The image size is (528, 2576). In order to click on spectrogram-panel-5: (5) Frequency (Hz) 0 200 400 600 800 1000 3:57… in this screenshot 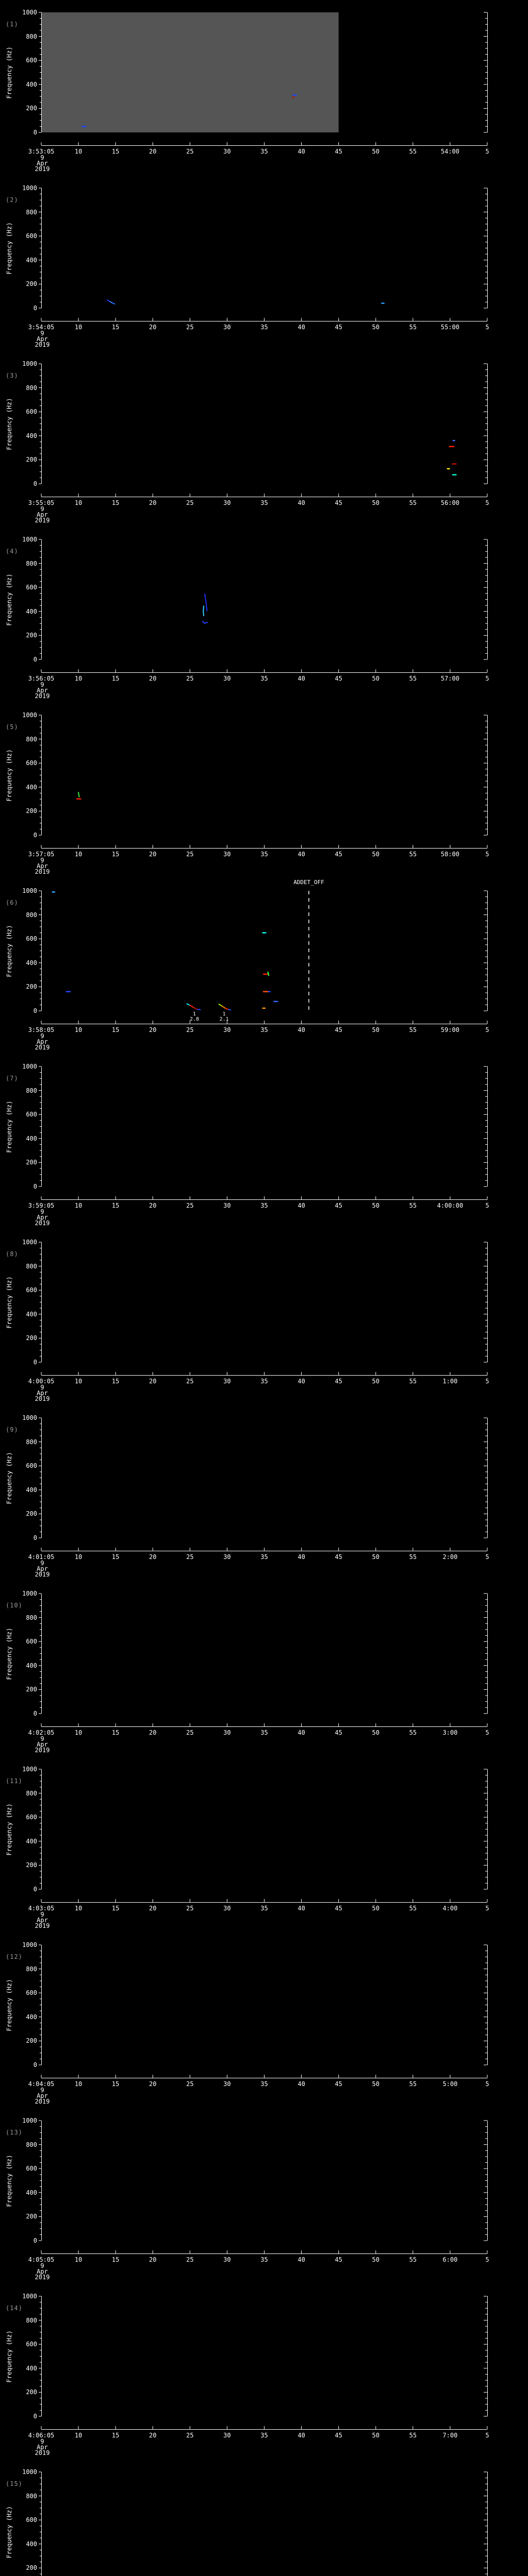, I will do `click(264, 790)`.